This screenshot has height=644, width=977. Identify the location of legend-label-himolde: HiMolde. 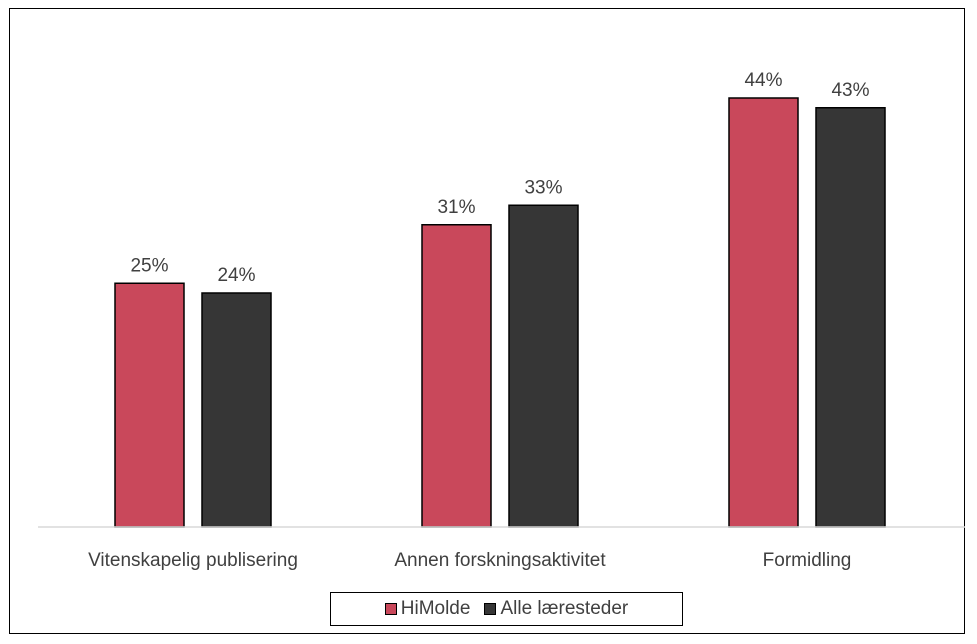
(435, 608).